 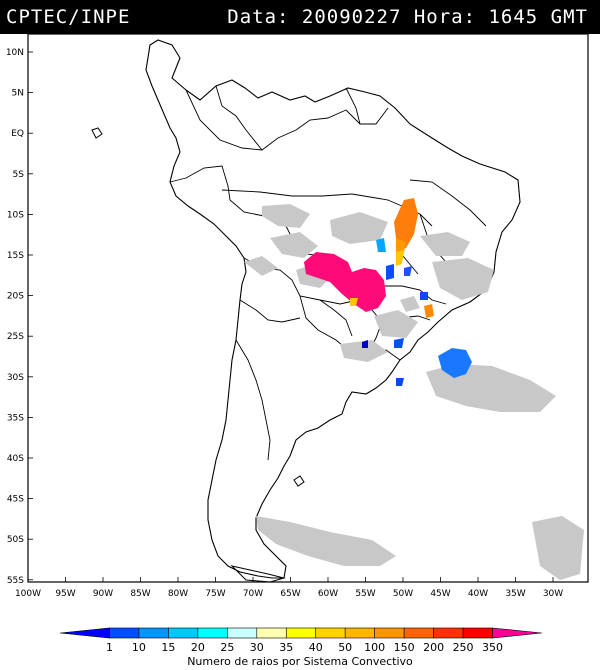 What do you see at coordinates (286, 647) in the screenshot?
I see `colorbar-value: 35` at bounding box center [286, 647].